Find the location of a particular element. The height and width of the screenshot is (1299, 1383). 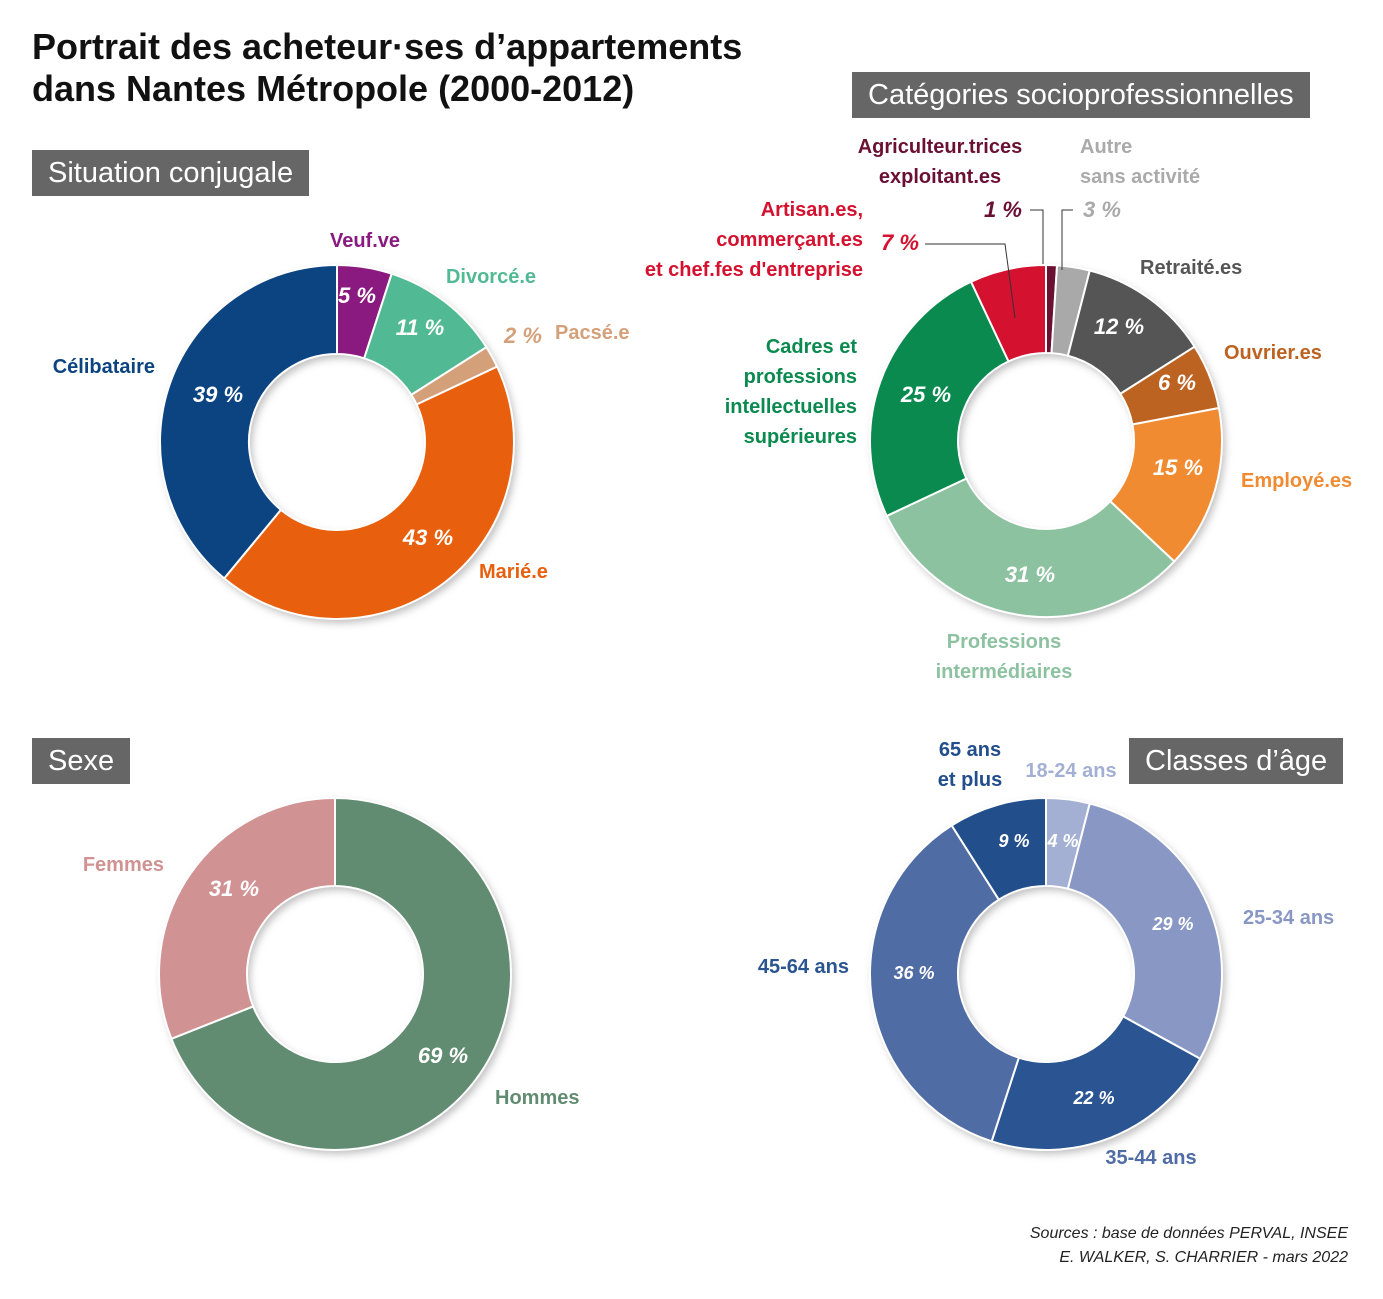

category-label-autre-sans-activite: Autre sans activité is located at coordinates (1140, 162).